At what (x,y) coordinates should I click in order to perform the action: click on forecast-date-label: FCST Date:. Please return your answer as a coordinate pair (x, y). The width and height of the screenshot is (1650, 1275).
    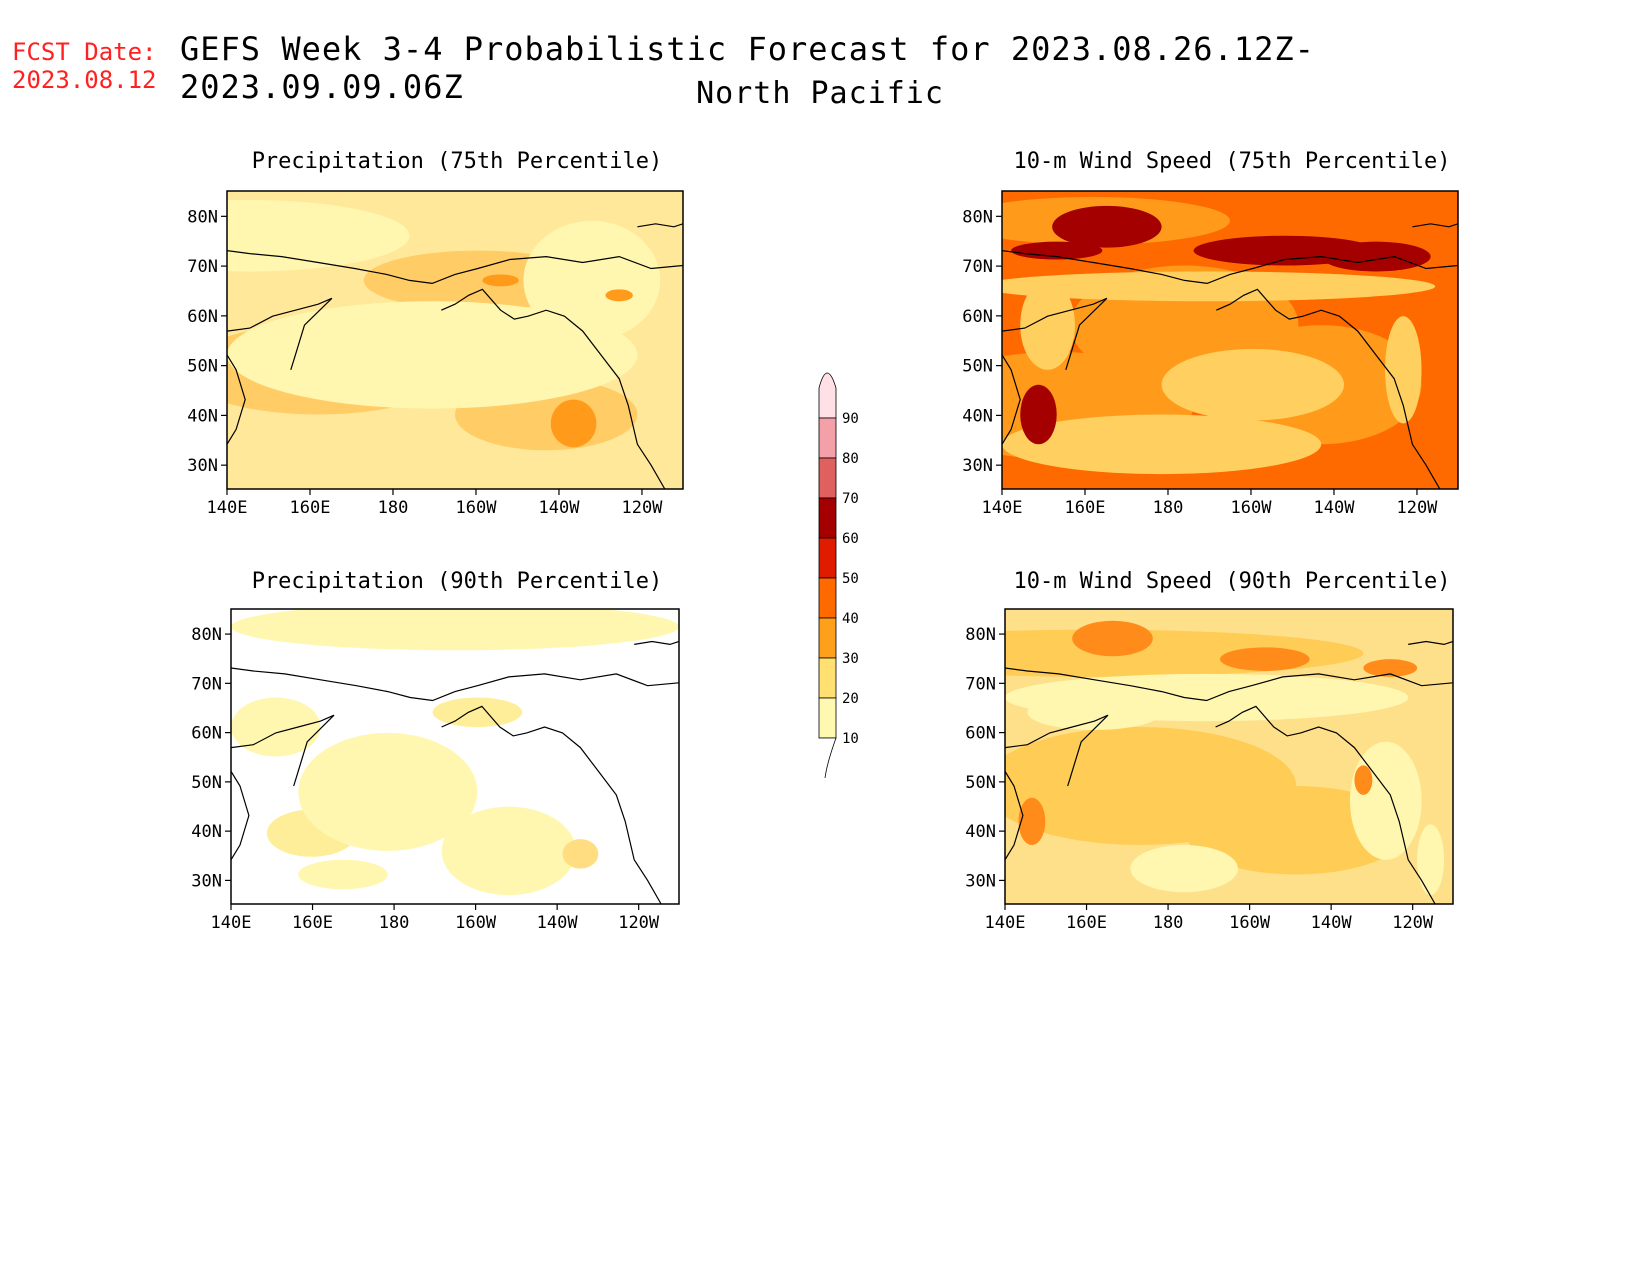
    Looking at the image, I should click on (84, 52).